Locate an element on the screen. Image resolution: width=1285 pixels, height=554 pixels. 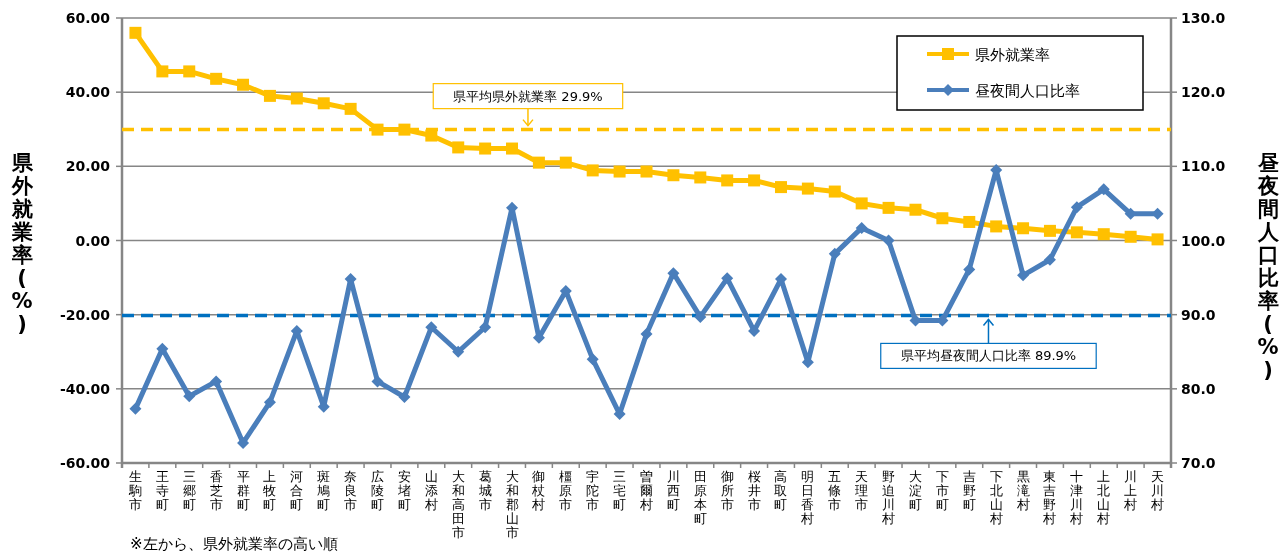
y2-tick-label: 70.0 is located at coordinates (1198, 463).